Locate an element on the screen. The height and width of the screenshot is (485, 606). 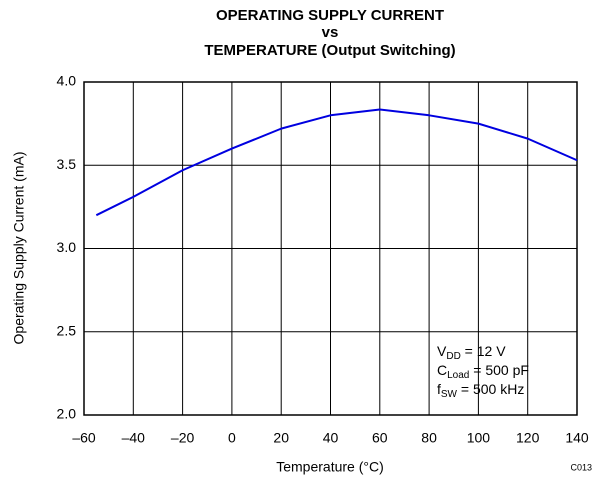
annotation-main: C is located at coordinates (442, 370).